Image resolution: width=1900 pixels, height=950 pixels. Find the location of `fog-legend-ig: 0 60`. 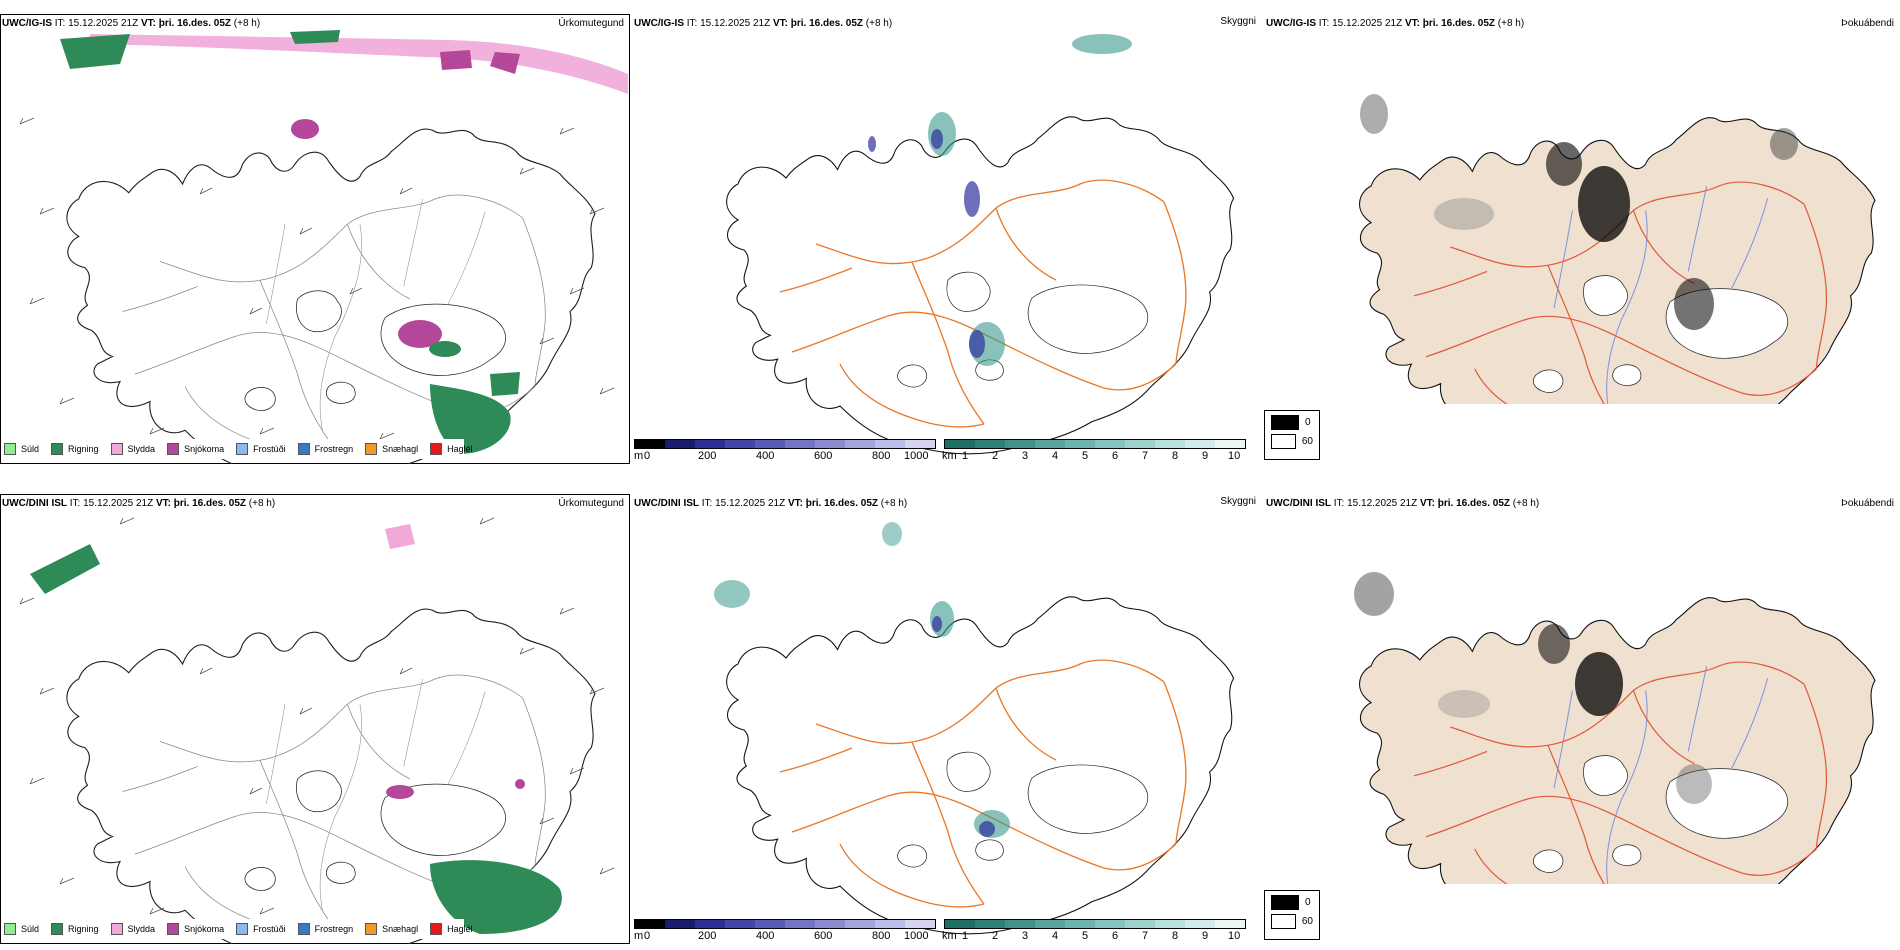

fog-legend-ig: 0 60 is located at coordinates (1292, 435).